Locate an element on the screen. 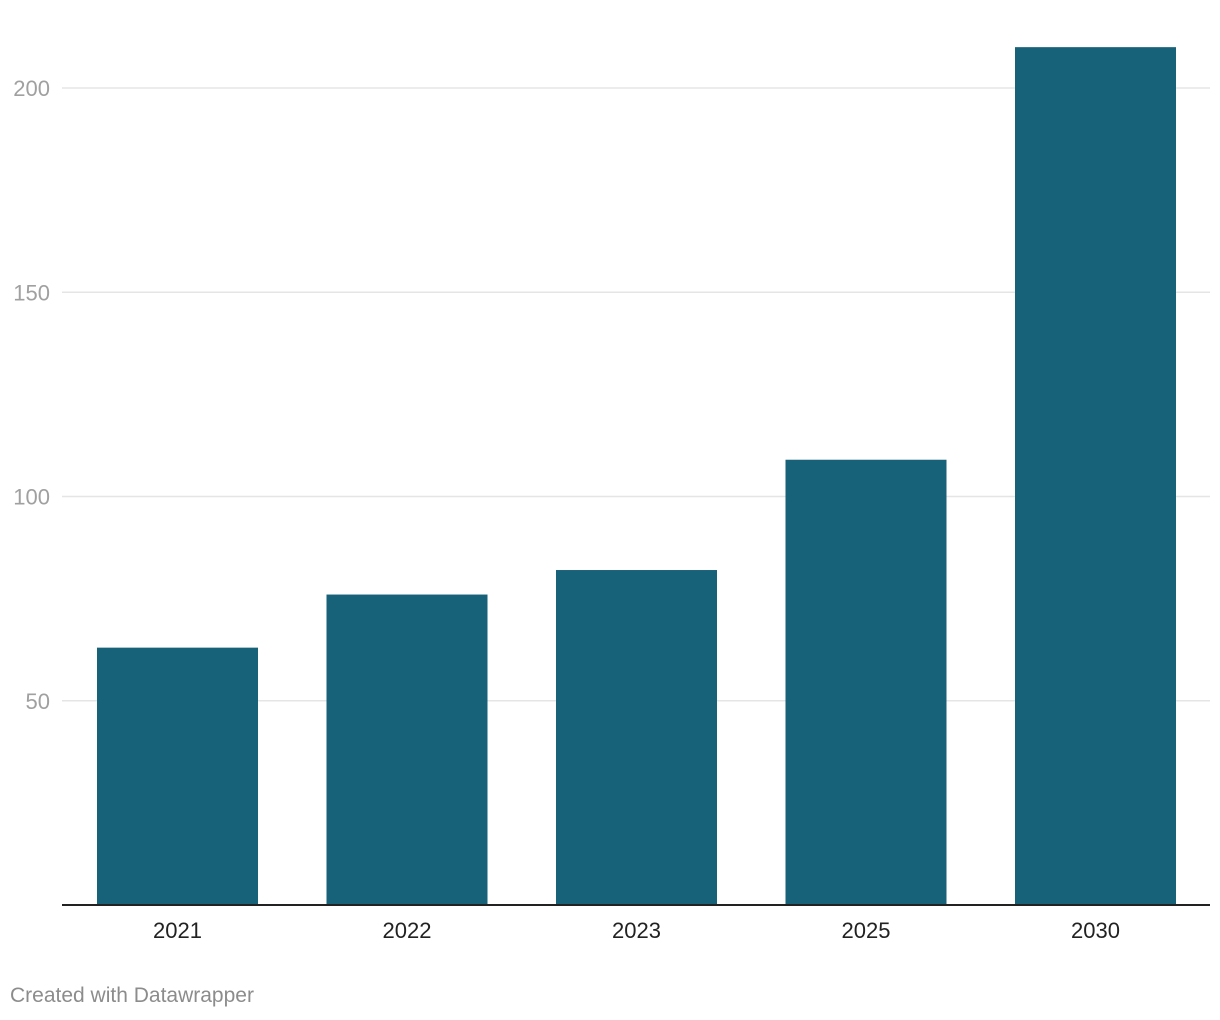 This screenshot has height=1020, width=1220. bar-2022 is located at coordinates (407, 749).